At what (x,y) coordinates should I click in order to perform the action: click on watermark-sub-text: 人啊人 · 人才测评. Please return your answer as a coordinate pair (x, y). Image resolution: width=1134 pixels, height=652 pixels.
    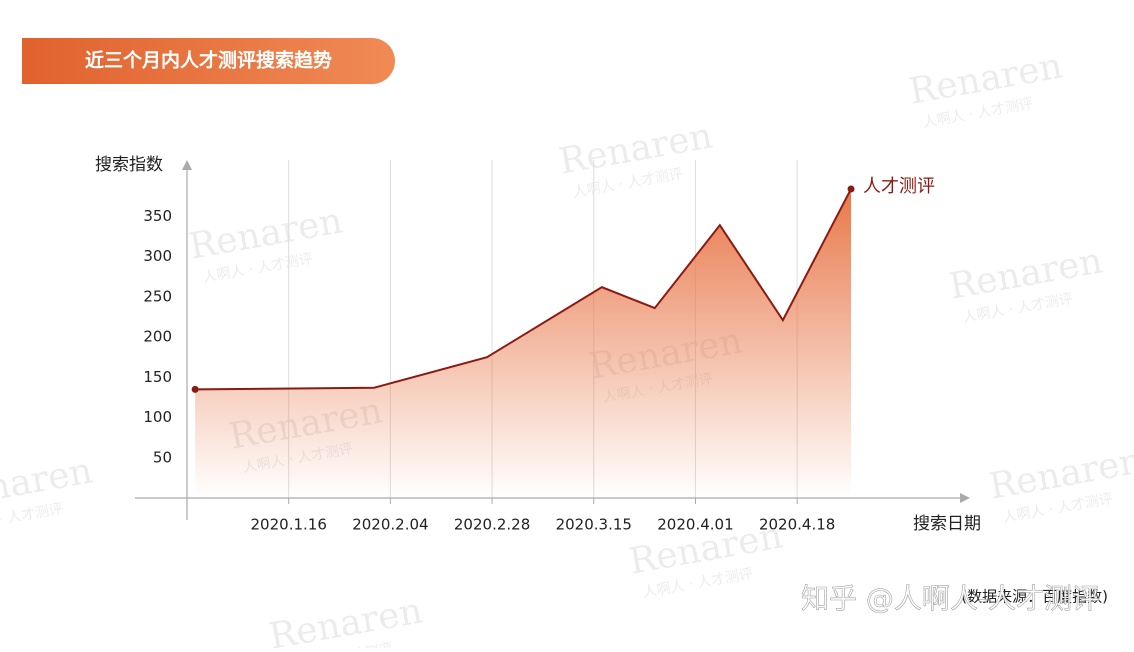
    Looking at the image, I should click on (32, 518).